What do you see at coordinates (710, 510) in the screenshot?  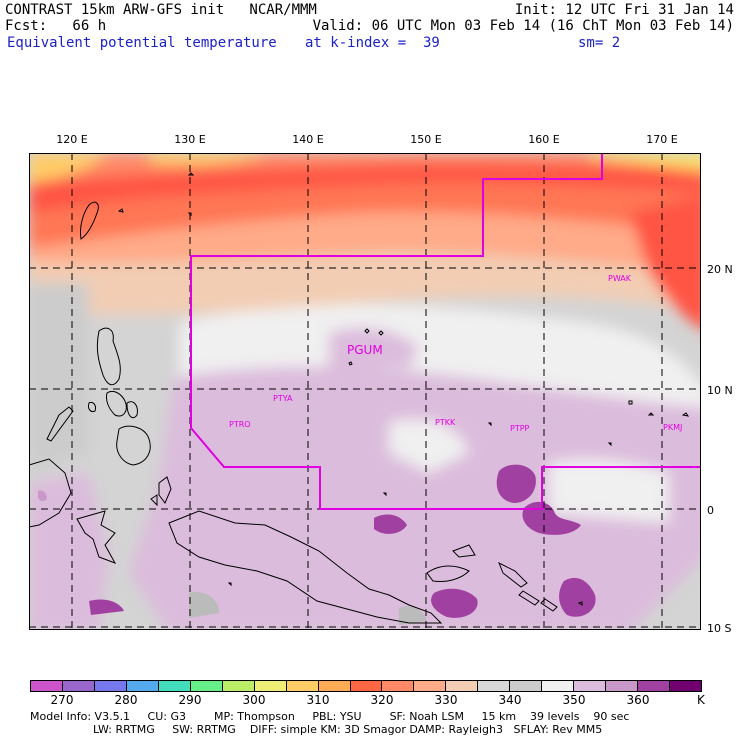 I see `lat-label-0: 0` at bounding box center [710, 510].